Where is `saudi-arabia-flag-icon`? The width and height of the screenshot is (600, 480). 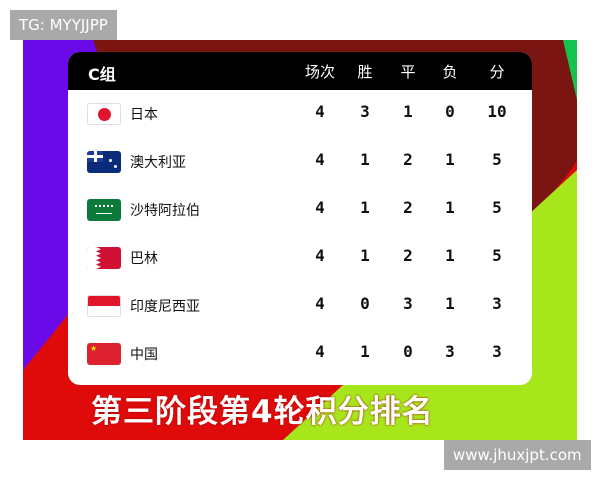 saudi-arabia-flag-icon is located at coordinates (104, 210).